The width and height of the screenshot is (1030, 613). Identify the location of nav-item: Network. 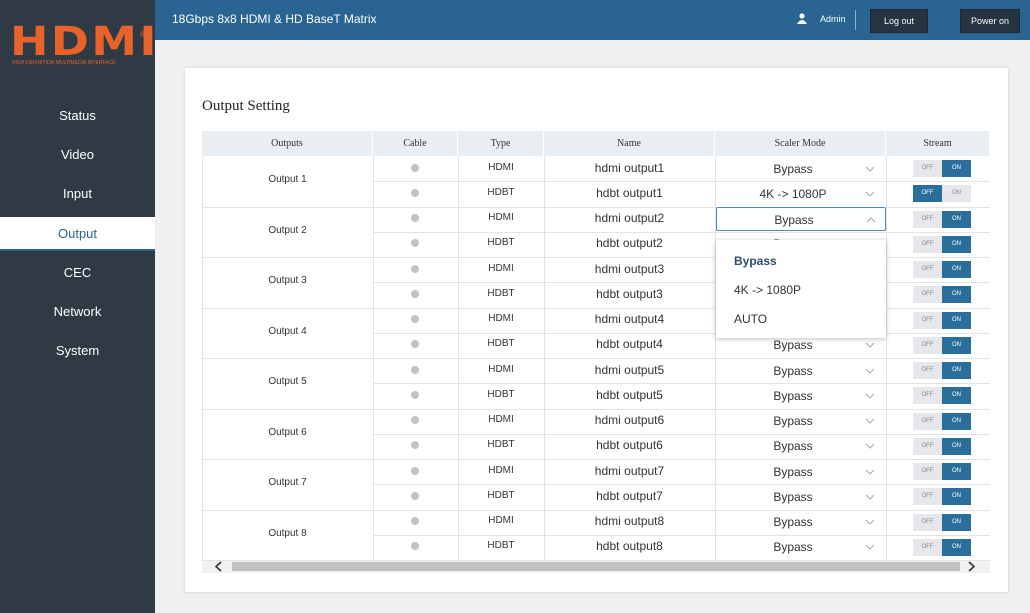
(77, 311).